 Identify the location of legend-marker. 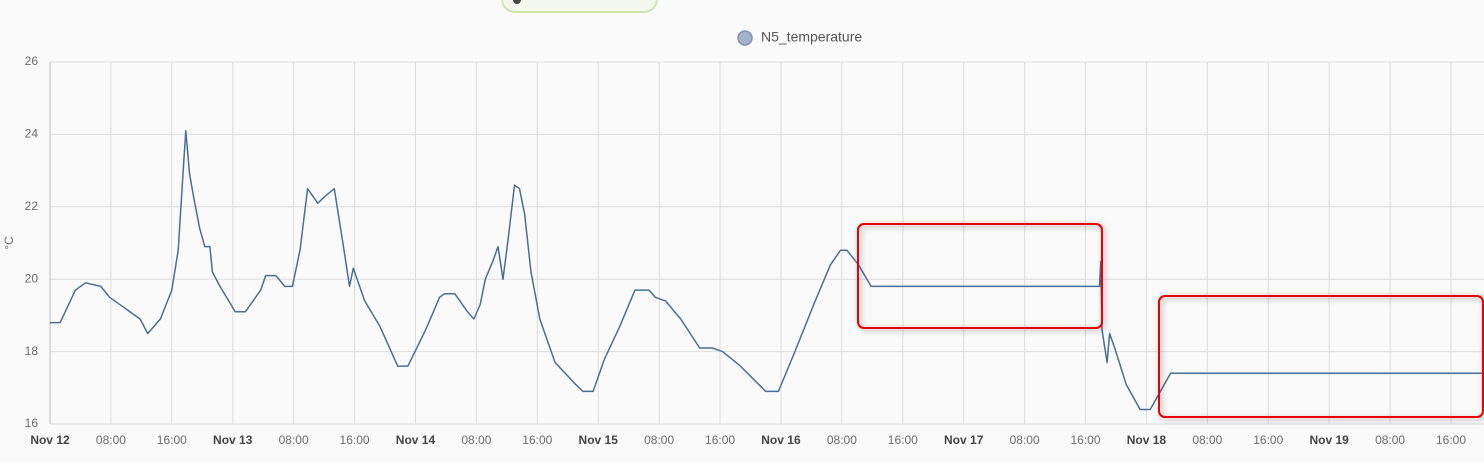
(745, 38).